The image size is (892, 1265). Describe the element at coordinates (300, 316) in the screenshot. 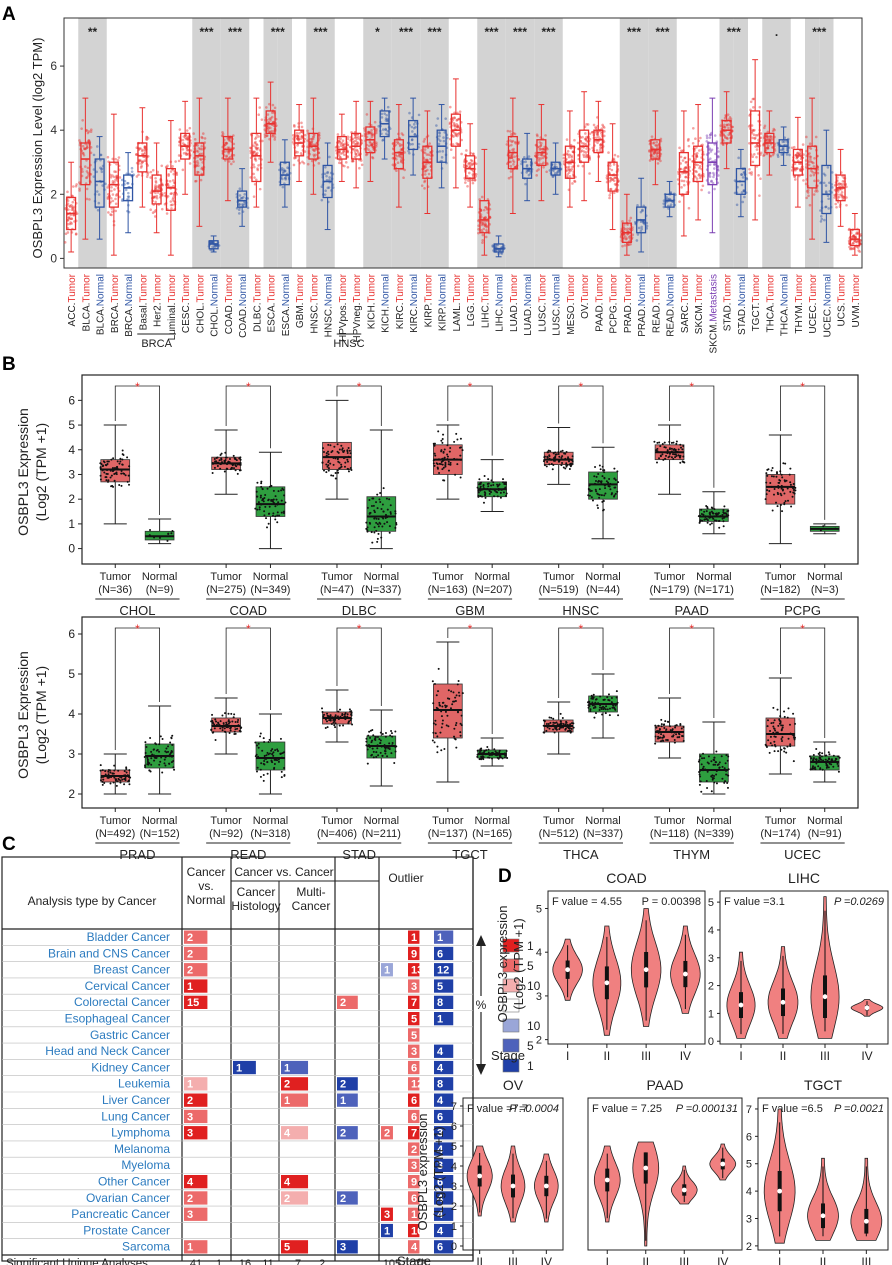

I see `x-tick-name: GBM.` at that location.